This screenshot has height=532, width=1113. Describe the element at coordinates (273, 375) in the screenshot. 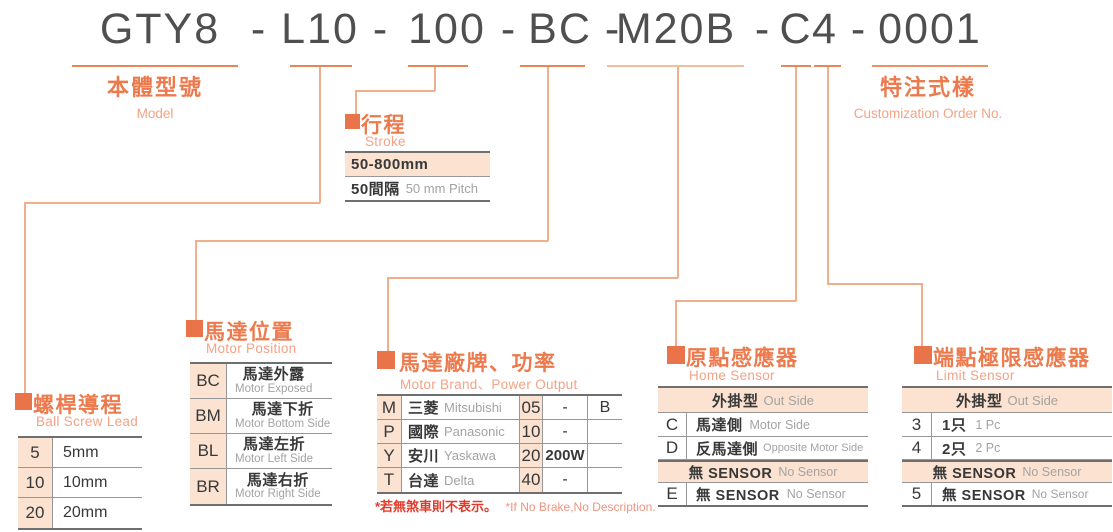

I see `position-zh: 馬達外露` at that location.